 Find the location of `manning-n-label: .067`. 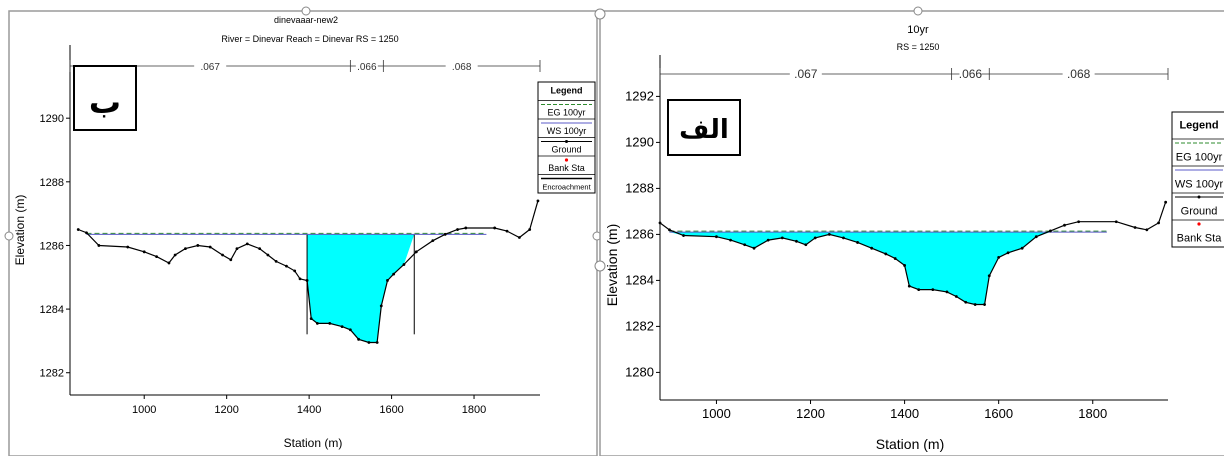

manning-n-label: .067 is located at coordinates (806, 74).